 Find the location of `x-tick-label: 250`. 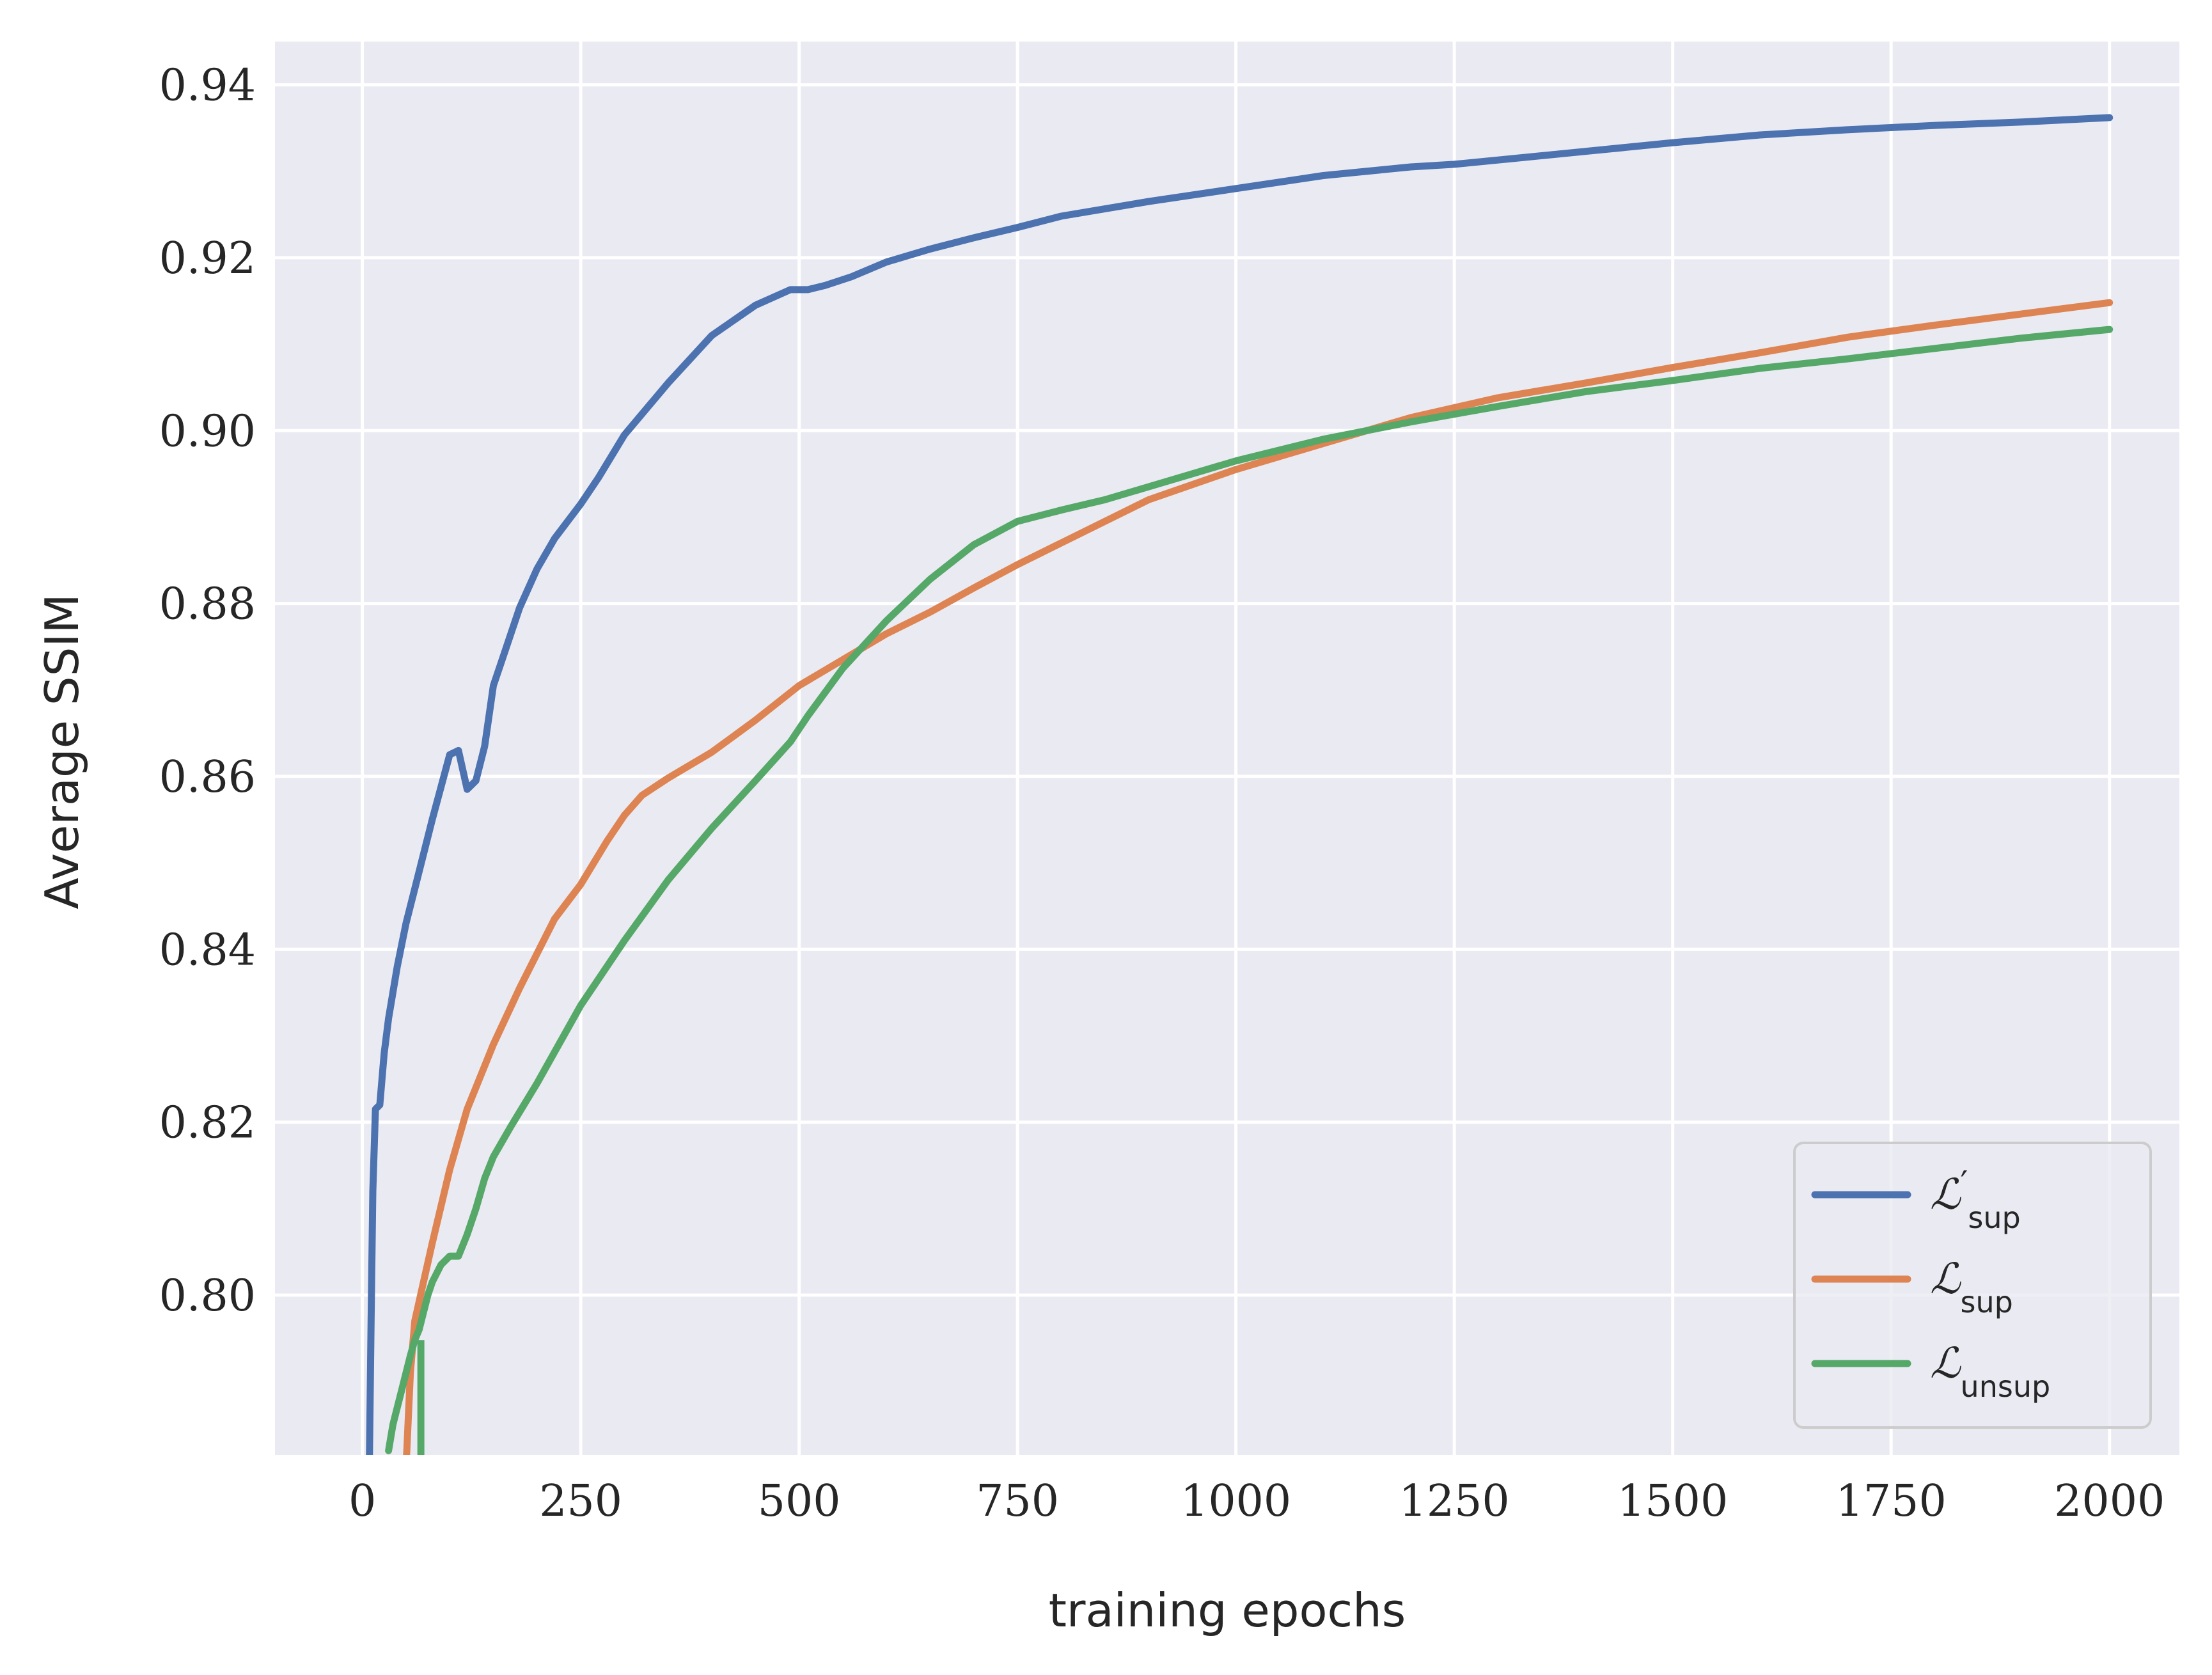

x-tick-label: 250 is located at coordinates (580, 1501).